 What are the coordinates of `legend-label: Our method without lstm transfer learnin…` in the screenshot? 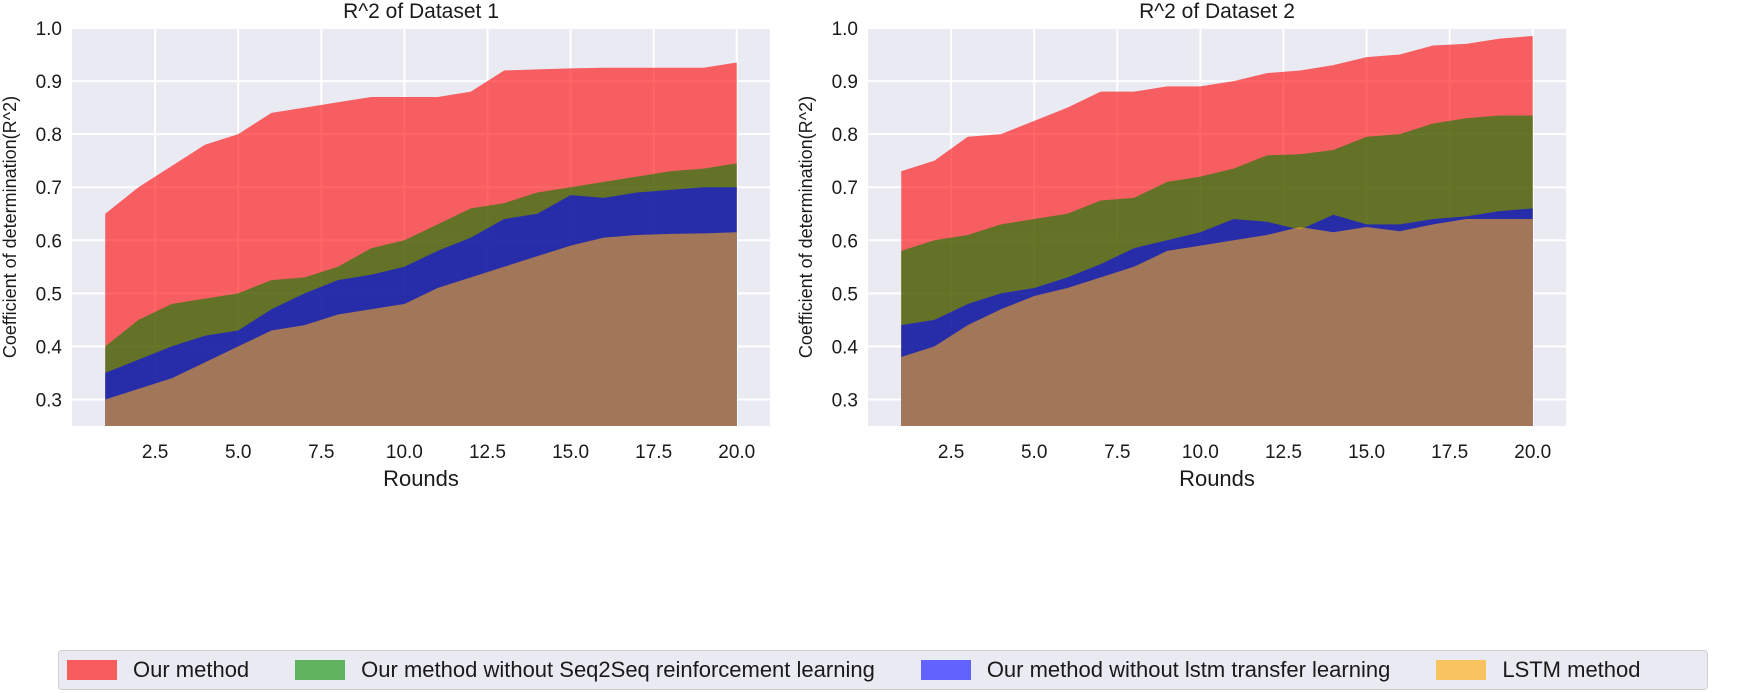 It's located at (1188, 669).